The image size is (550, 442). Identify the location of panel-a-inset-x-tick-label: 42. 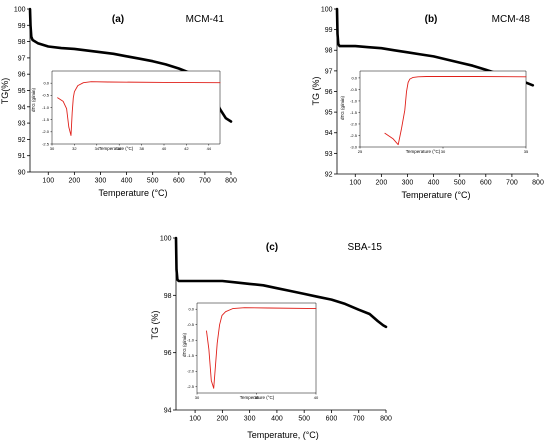
(186, 148).